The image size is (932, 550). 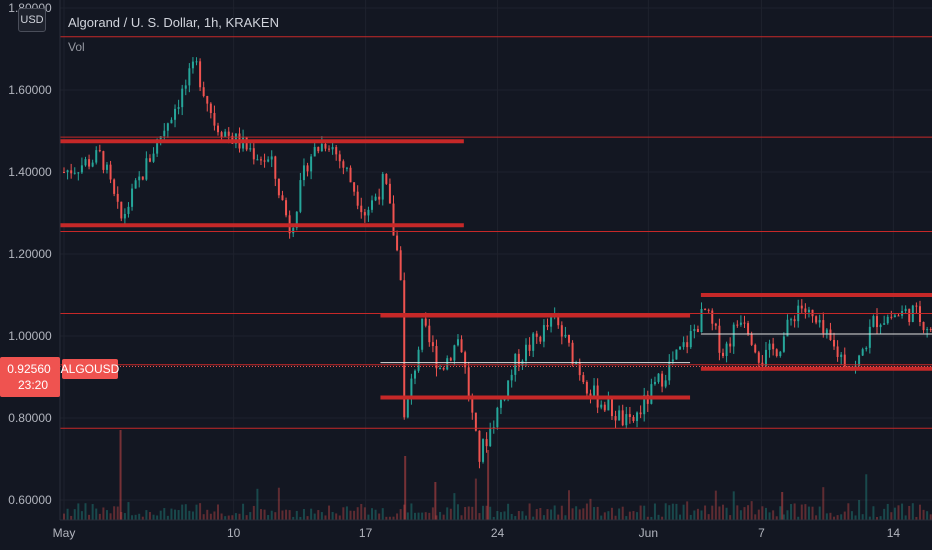 I want to click on currency-selector-button: USD, so click(x=32, y=20).